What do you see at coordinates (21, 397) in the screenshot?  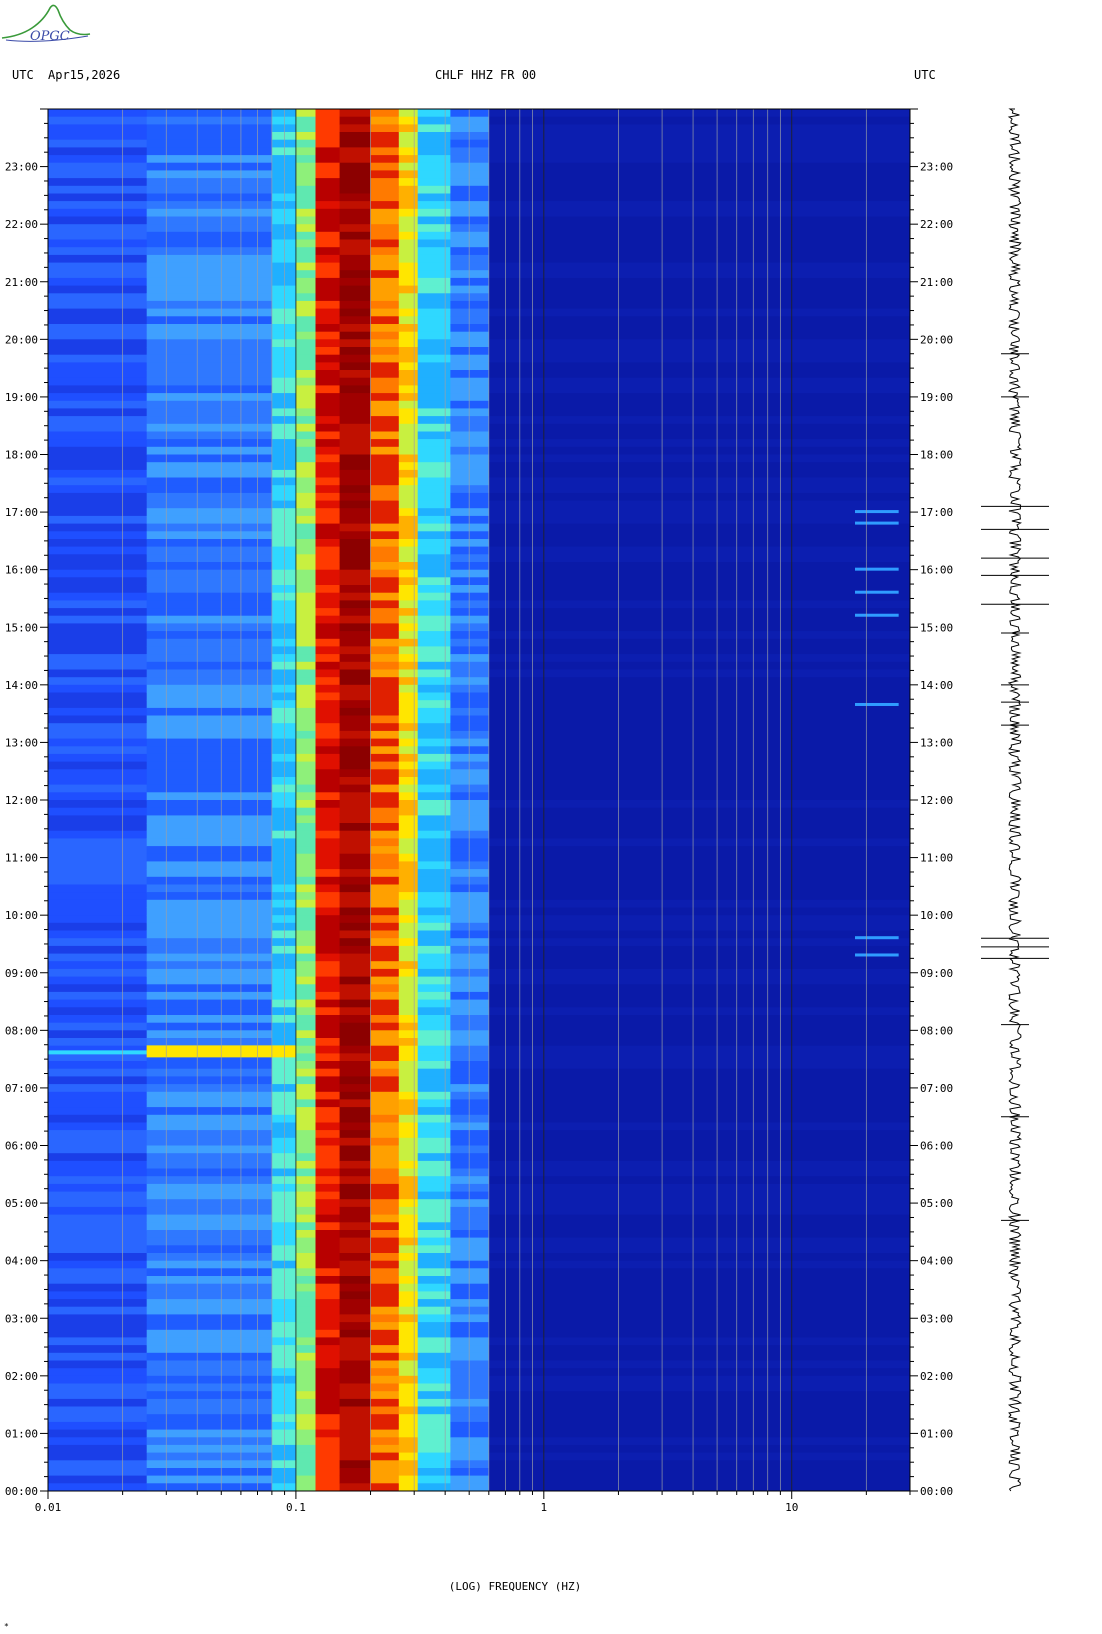 I see `y-tick-label: 19:00` at bounding box center [21, 397].